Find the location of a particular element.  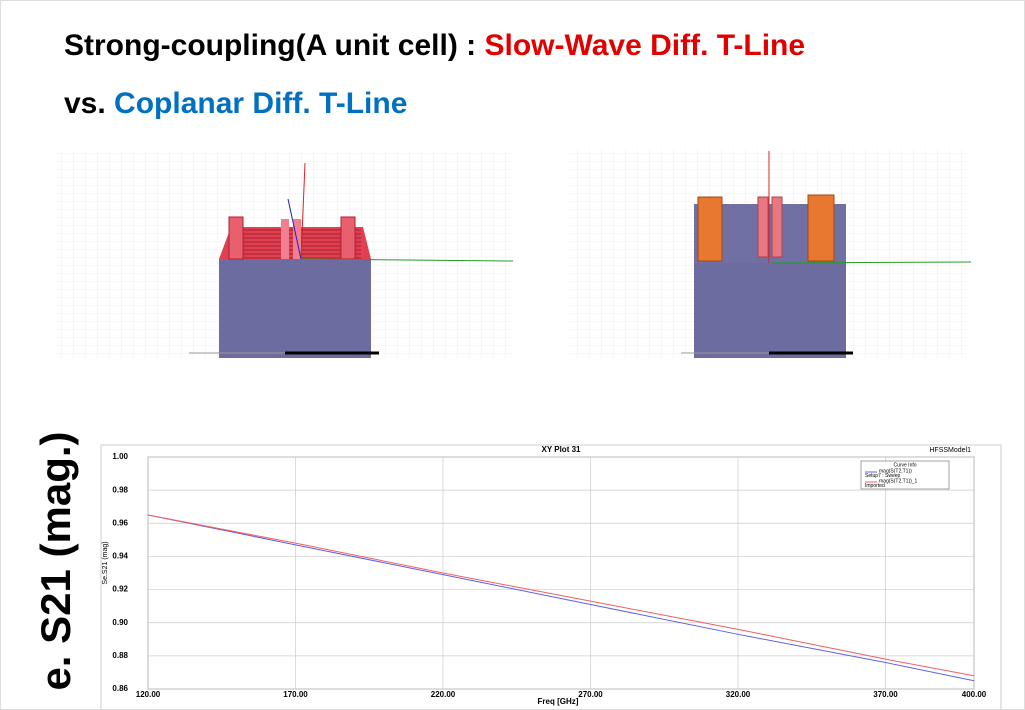

legend-box is located at coordinates (905, 475).